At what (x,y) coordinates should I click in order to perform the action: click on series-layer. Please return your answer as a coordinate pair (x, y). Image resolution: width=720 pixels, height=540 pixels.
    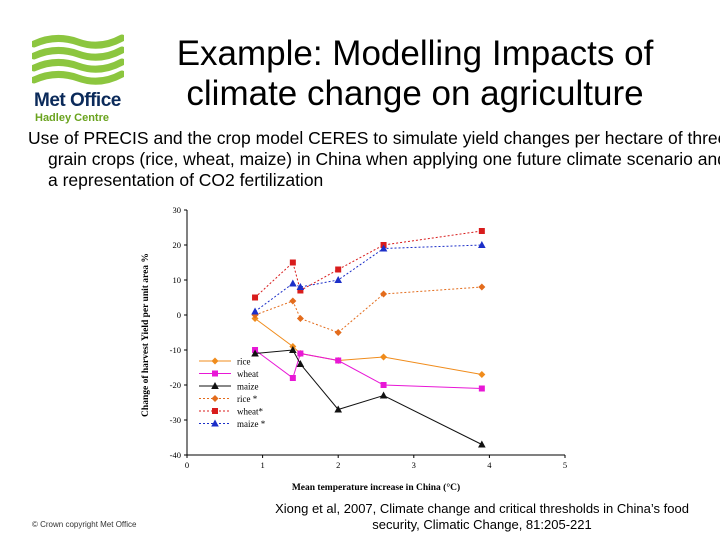
    Looking at the image, I should click on (368, 338).